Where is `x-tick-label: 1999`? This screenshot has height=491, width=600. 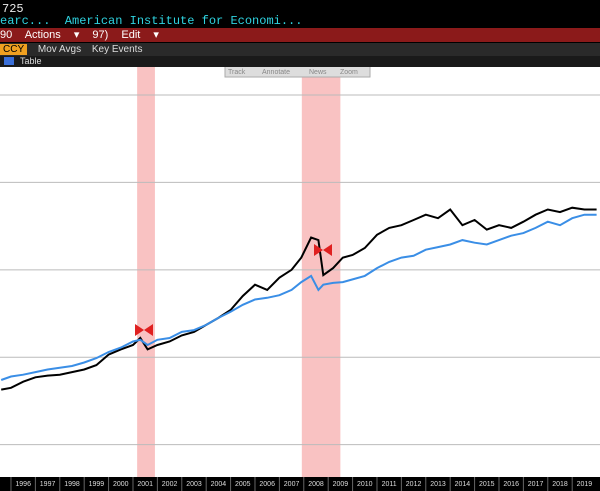 x-tick-label: 1999 is located at coordinates (97, 484).